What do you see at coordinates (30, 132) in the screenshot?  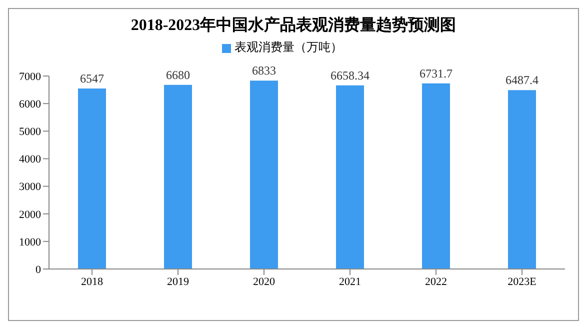 I see `y-tick-label: 5000` at bounding box center [30, 132].